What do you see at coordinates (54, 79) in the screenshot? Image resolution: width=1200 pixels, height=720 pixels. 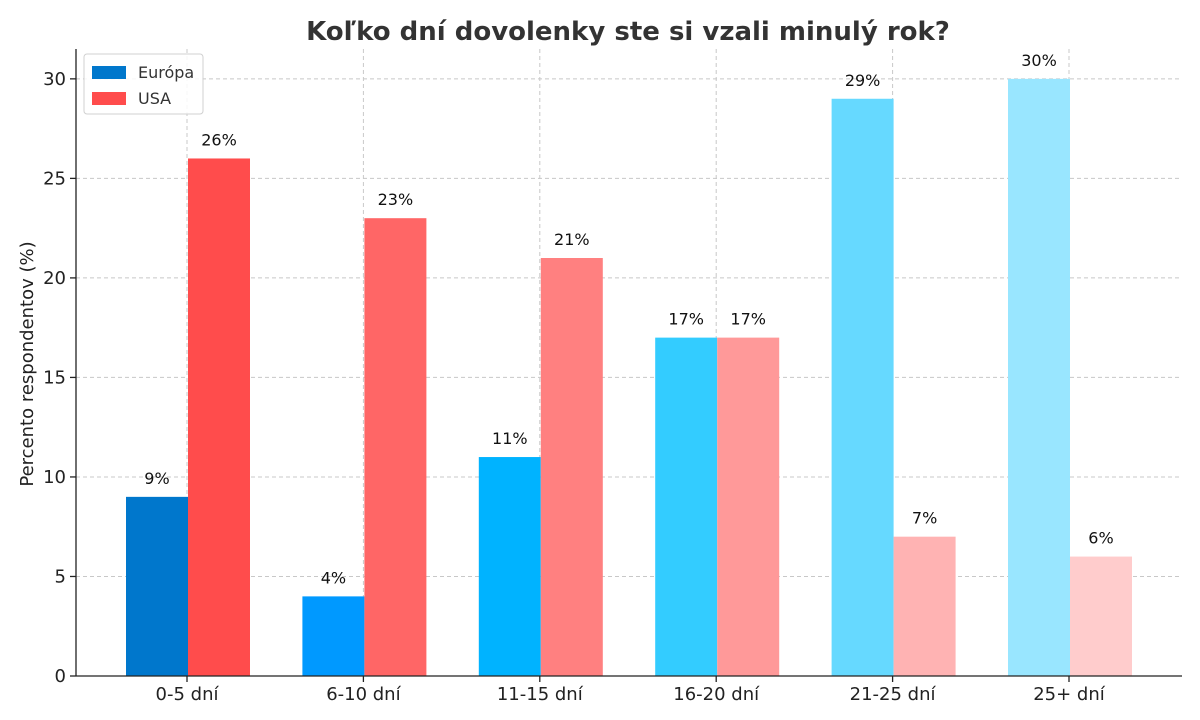 I see `y-tick-label: 30` at bounding box center [54, 79].